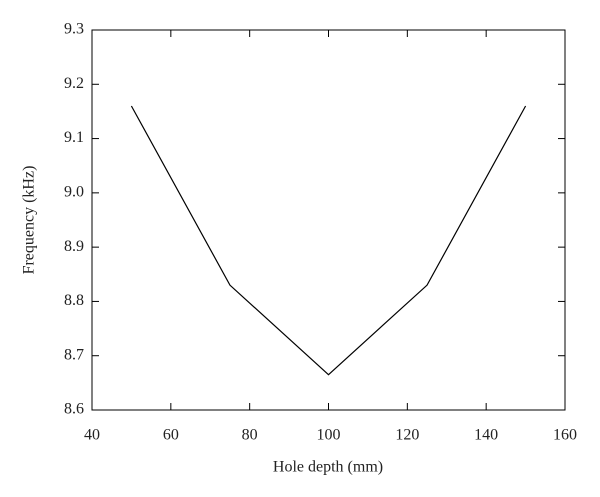 The image size is (600, 497). Describe the element at coordinates (329, 435) in the screenshot. I see `x-tick-label: 100` at that location.